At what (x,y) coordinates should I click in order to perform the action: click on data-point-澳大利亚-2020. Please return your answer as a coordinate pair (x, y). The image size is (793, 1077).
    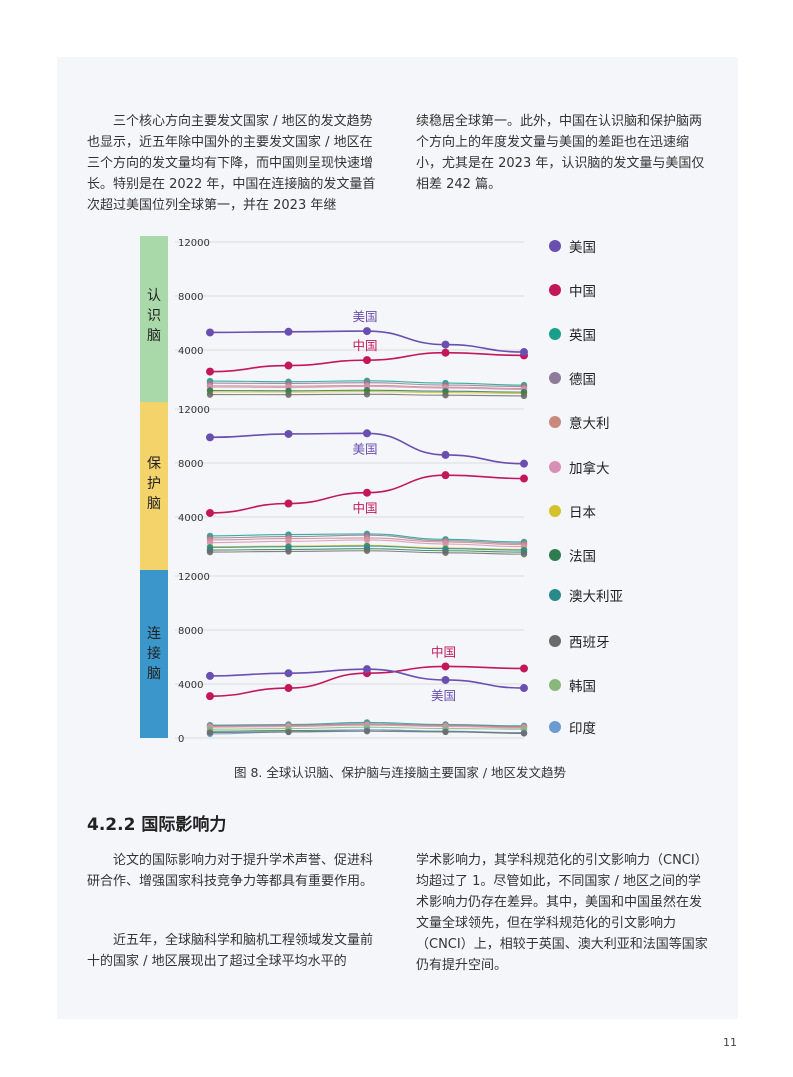
    Looking at the image, I should click on (288, 546).